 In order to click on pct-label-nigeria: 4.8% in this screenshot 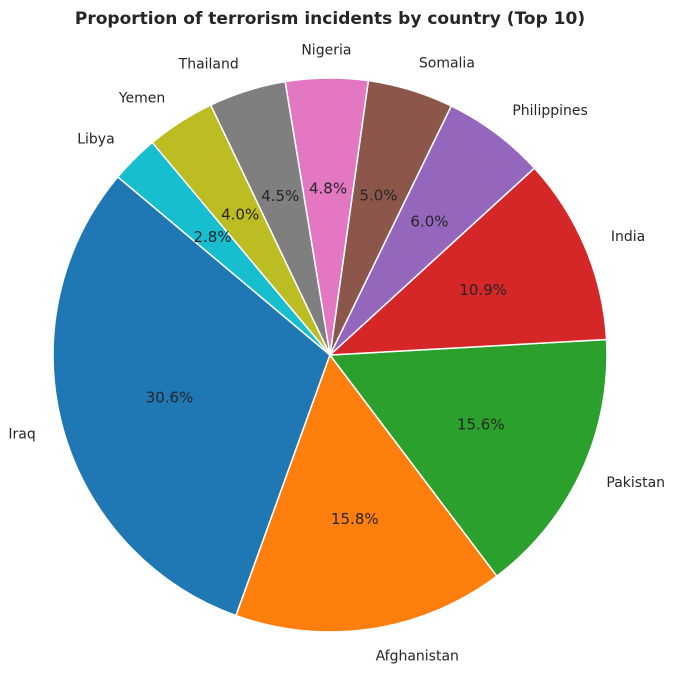, I will do `click(328, 188)`.